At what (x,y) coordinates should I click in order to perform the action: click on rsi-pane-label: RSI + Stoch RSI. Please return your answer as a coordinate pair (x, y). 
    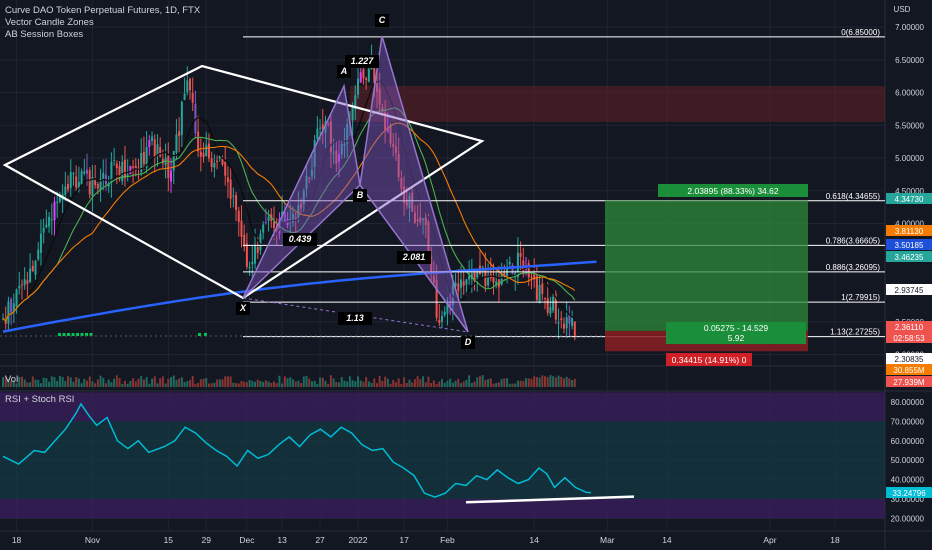
    Looking at the image, I should click on (40, 399).